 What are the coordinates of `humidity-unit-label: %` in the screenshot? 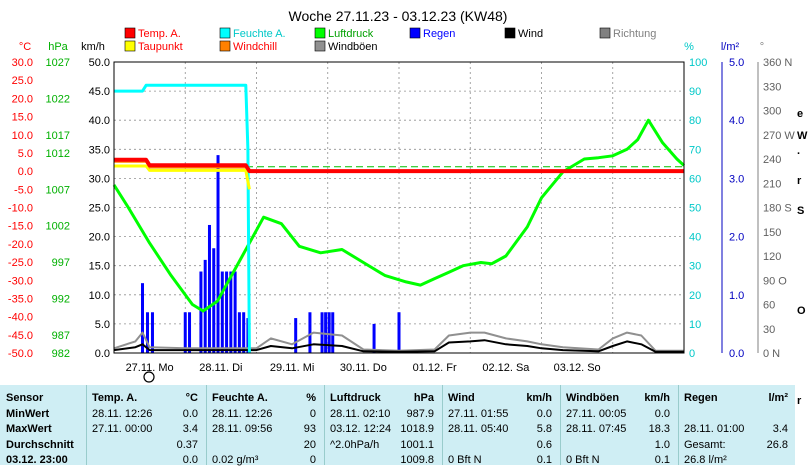 It's located at (689, 47).